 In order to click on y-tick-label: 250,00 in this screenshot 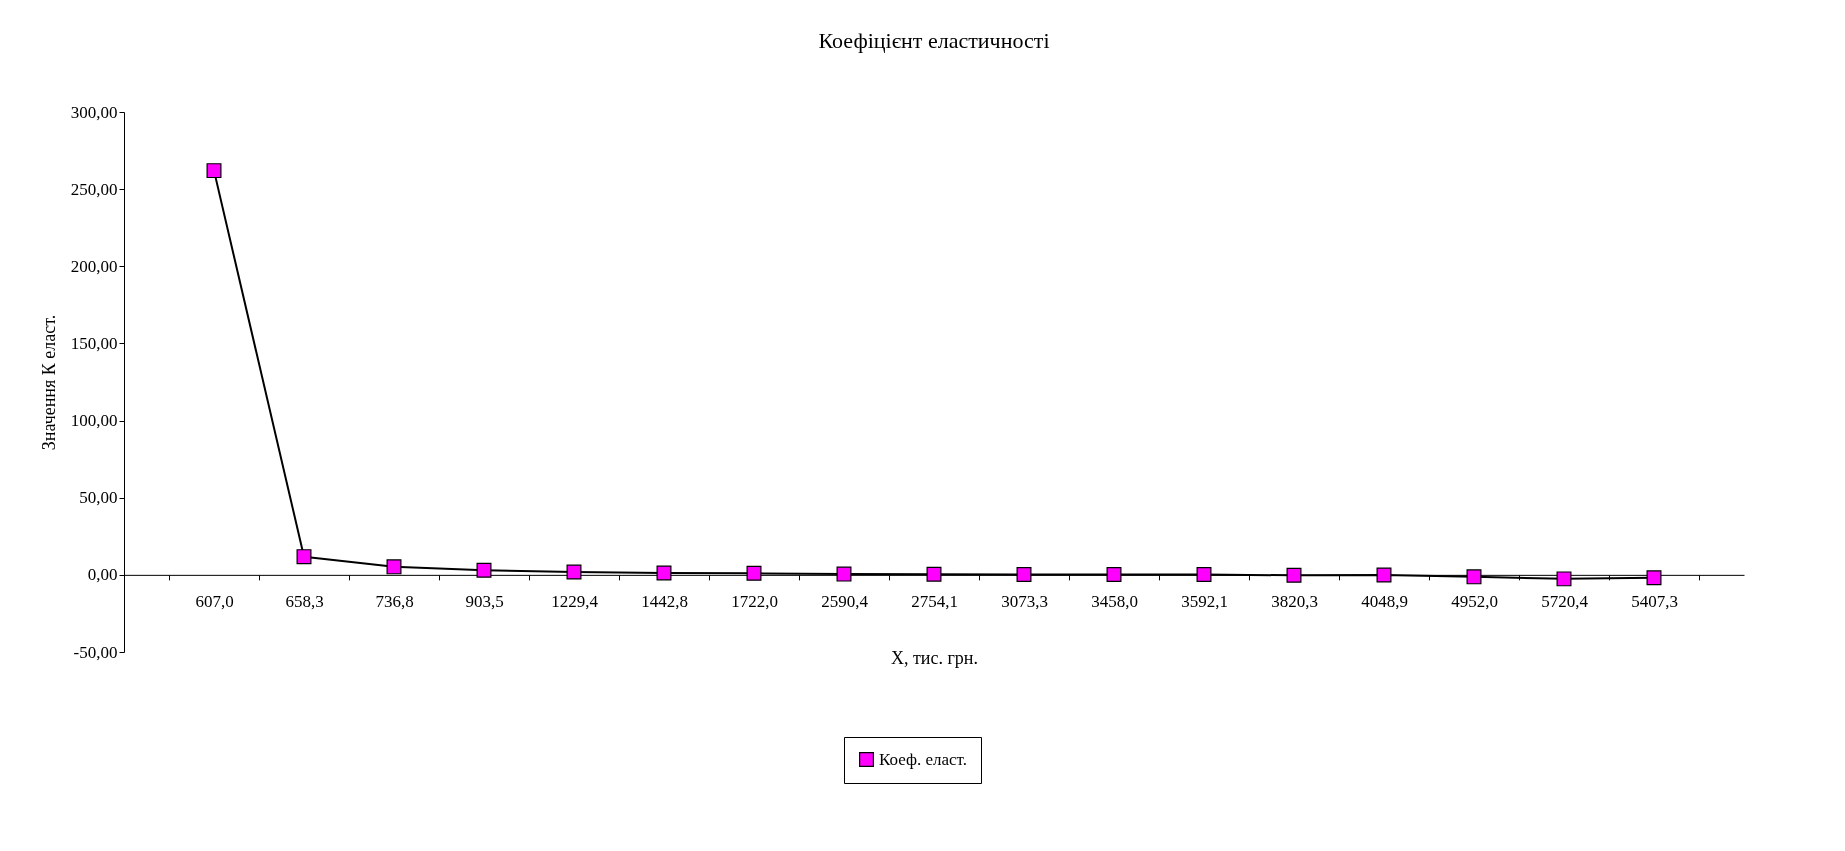, I will do `click(94, 189)`.